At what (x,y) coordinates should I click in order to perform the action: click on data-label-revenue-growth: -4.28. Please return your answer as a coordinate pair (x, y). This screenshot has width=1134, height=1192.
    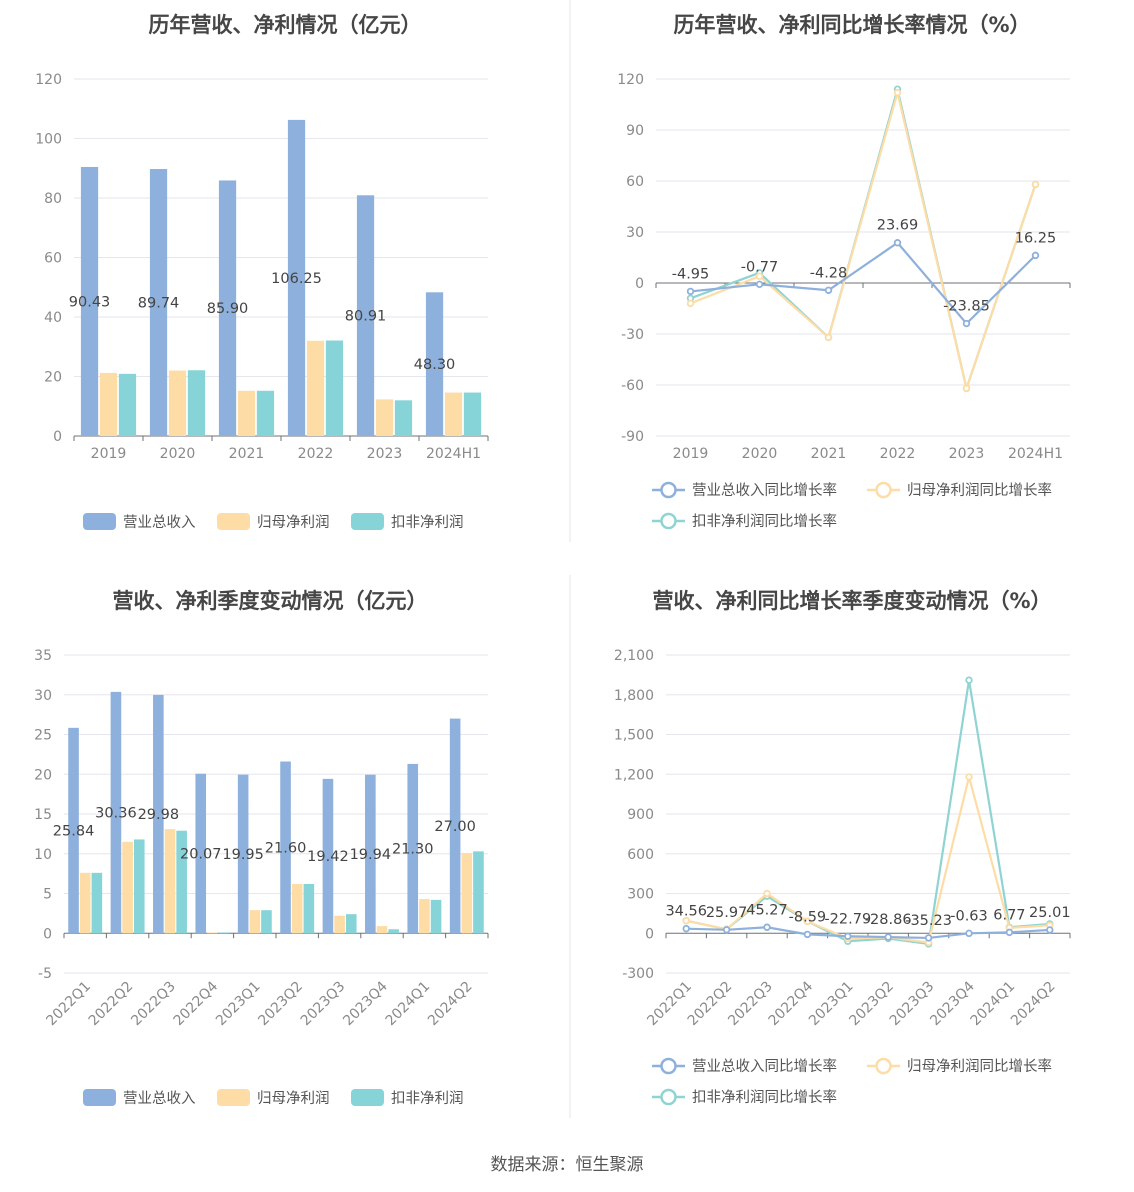
    Looking at the image, I should click on (829, 273).